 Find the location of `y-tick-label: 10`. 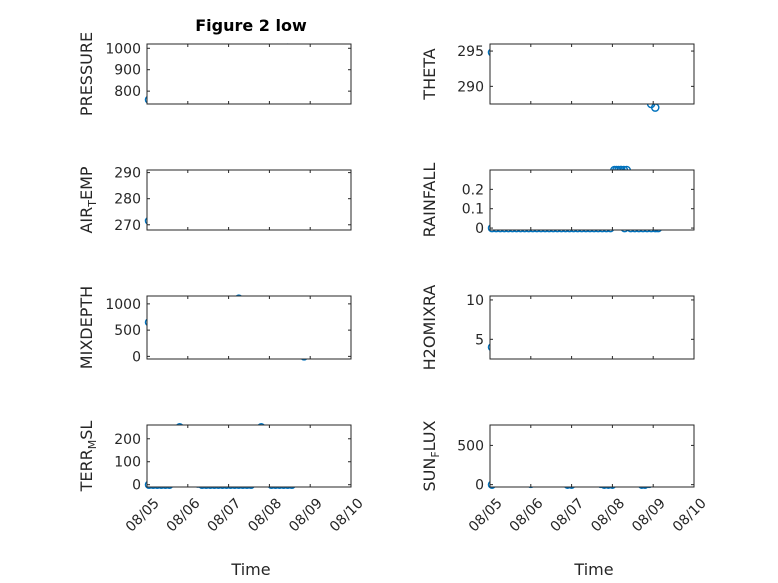

y-tick-label: 10 is located at coordinates (475, 301).